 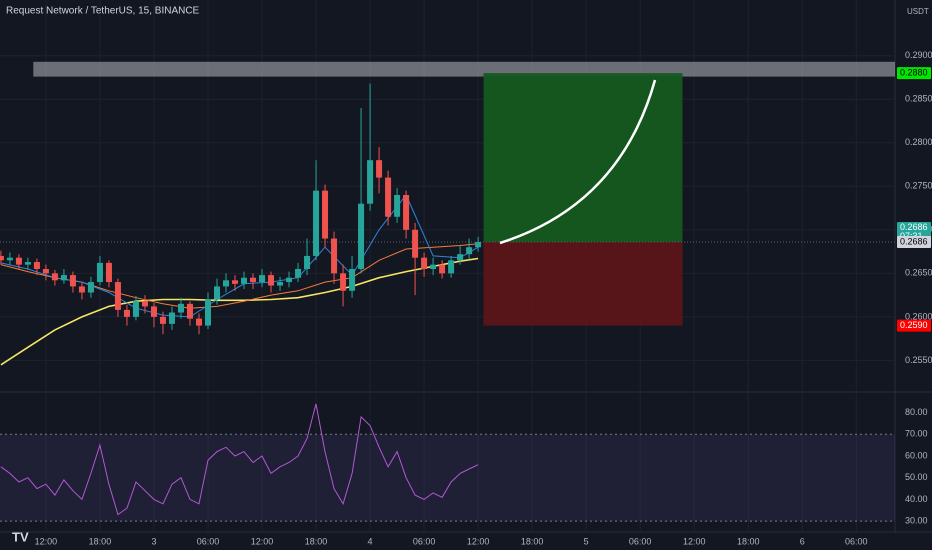 I want to click on stop-zone, so click(x=583, y=284).